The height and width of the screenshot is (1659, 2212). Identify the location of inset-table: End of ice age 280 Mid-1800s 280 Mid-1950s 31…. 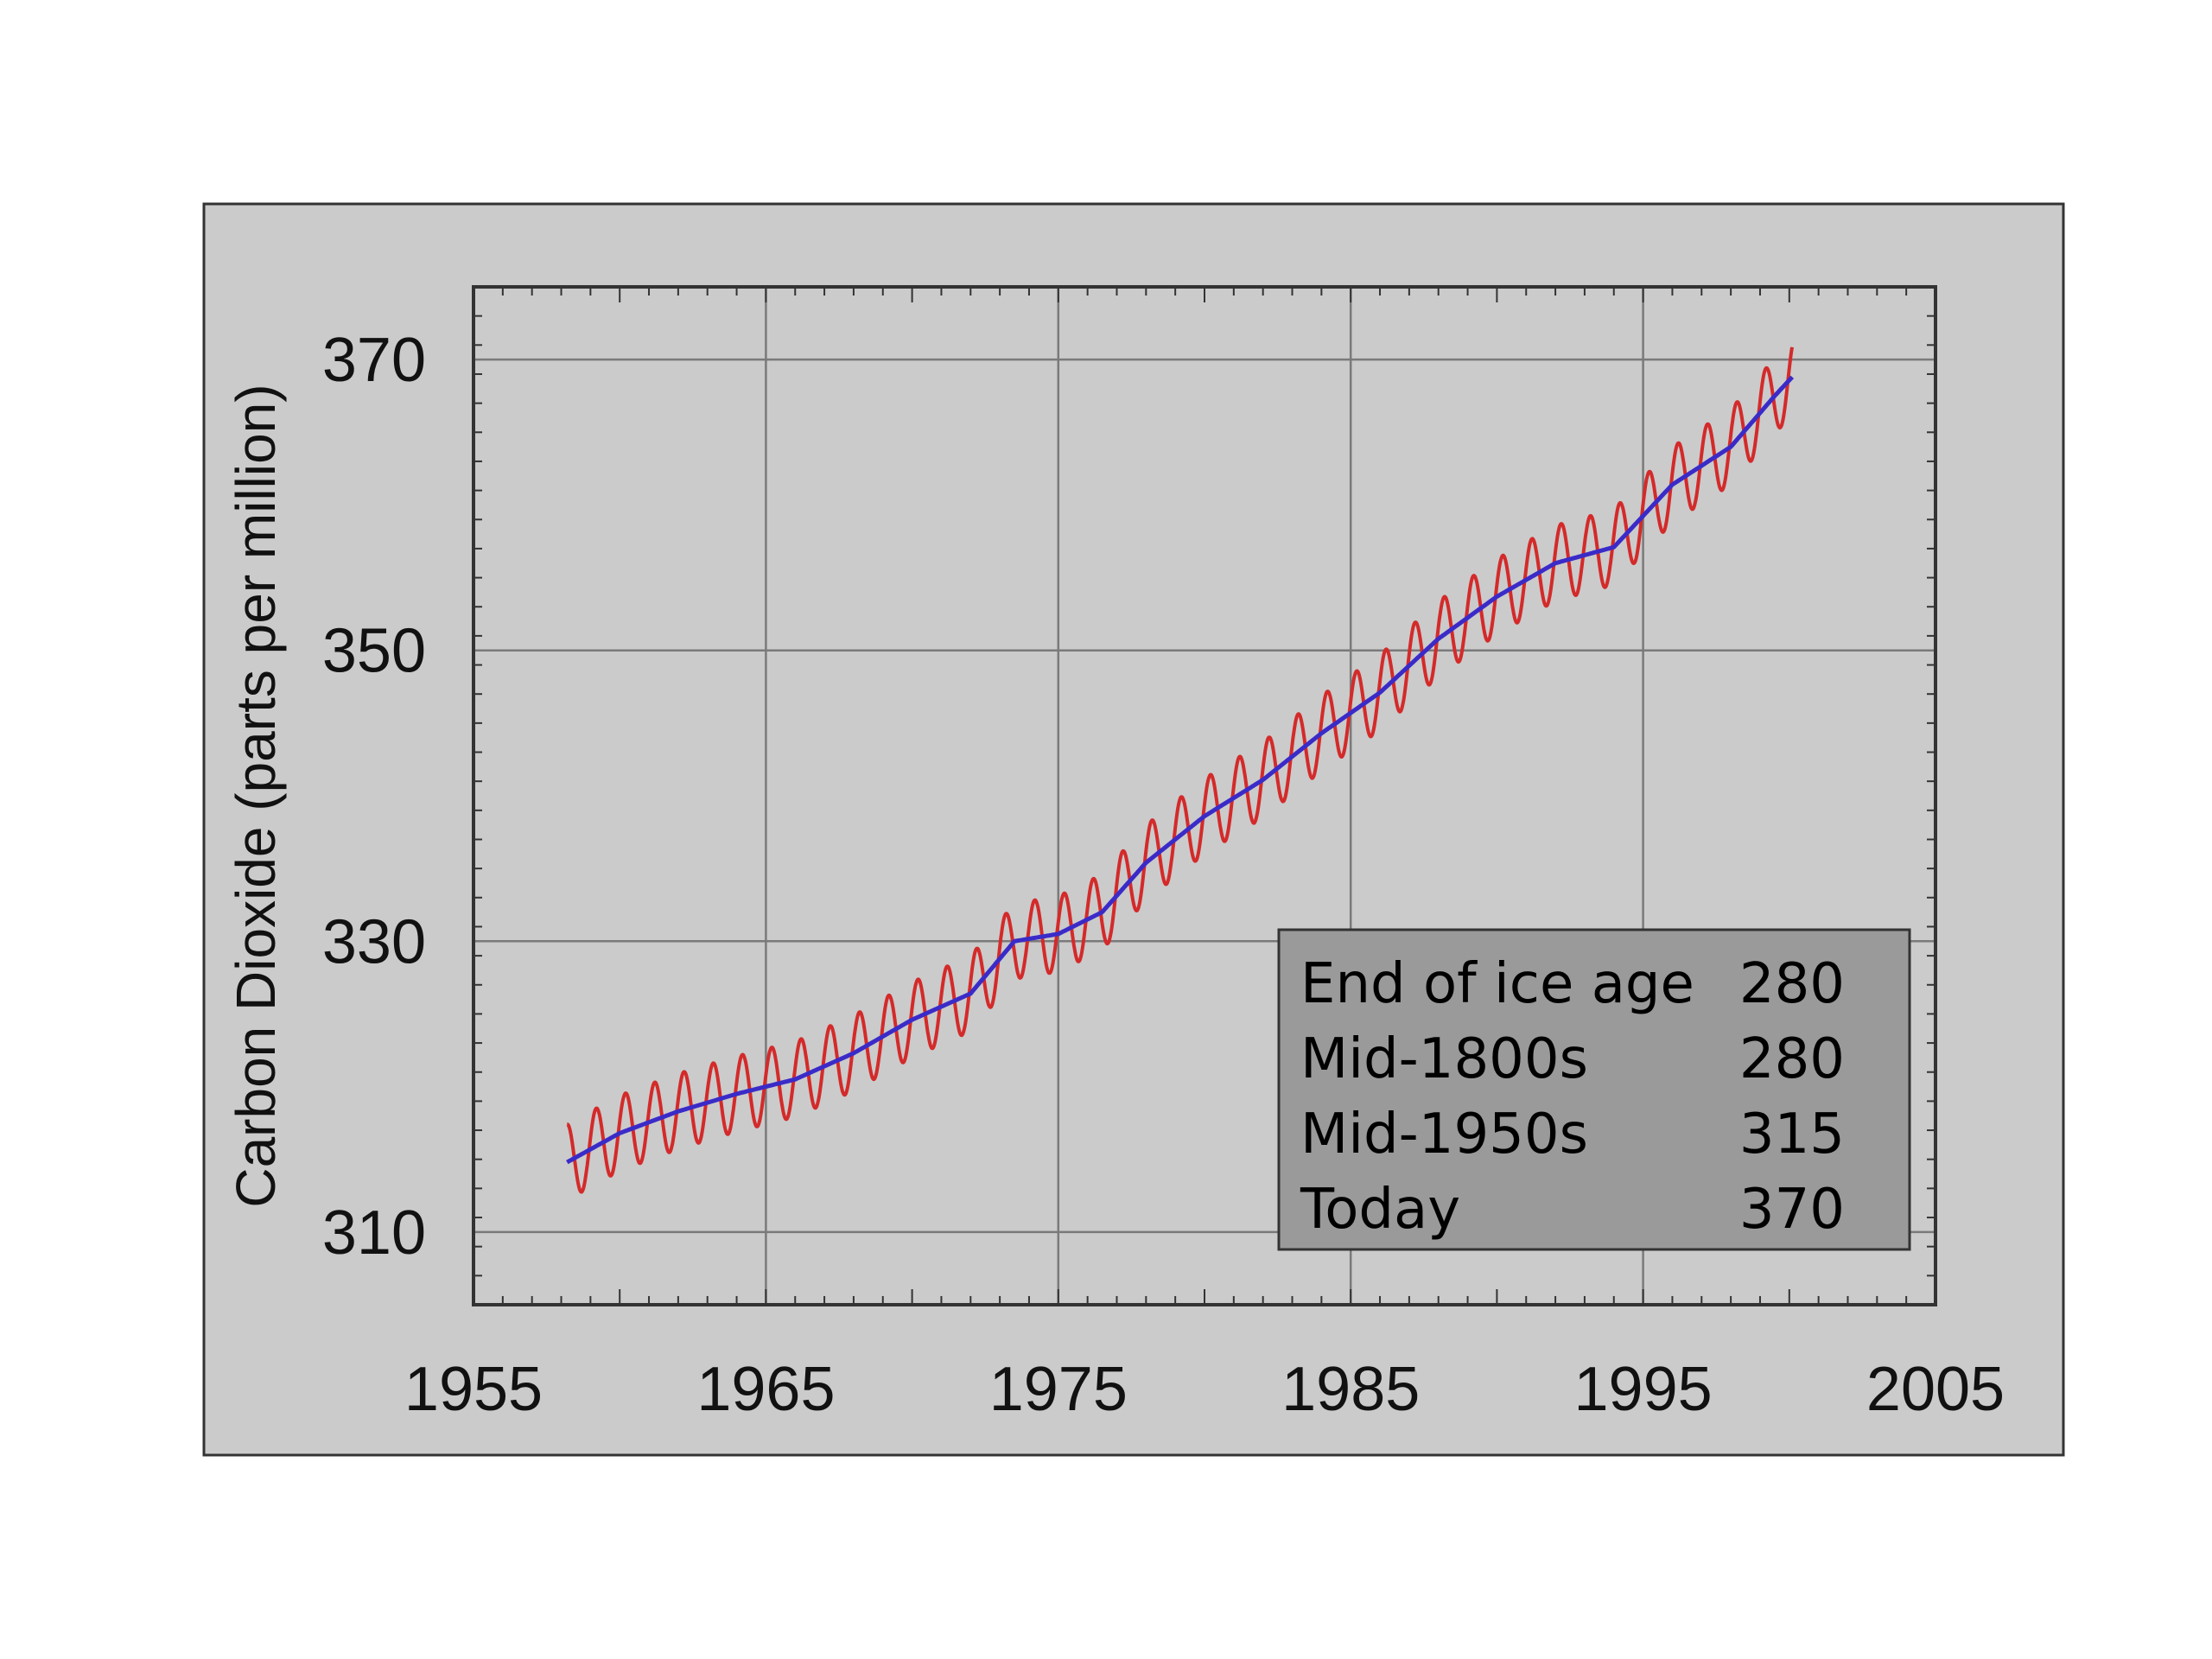
(1594, 1089).